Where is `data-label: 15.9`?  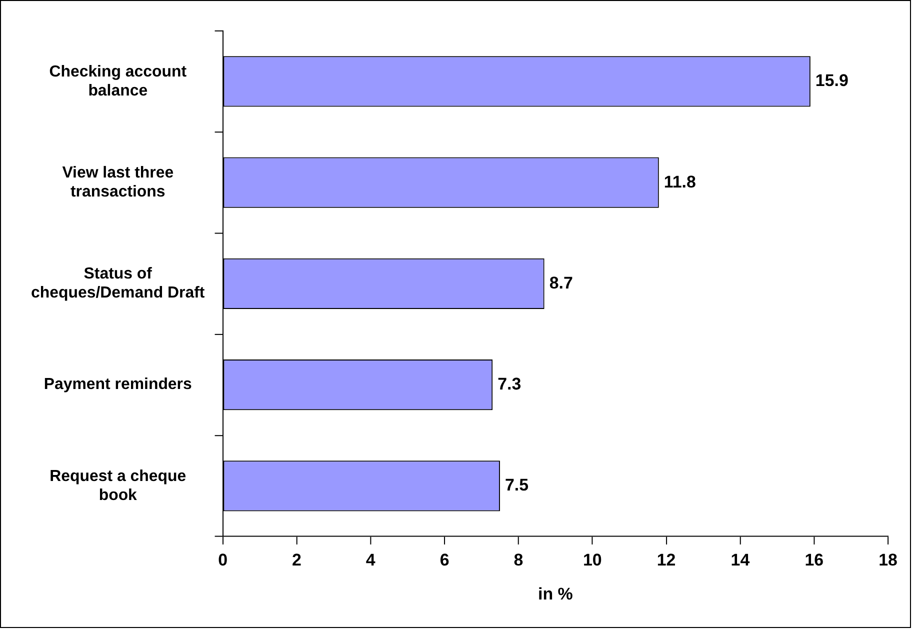 data-label: 15.9 is located at coordinates (831, 80).